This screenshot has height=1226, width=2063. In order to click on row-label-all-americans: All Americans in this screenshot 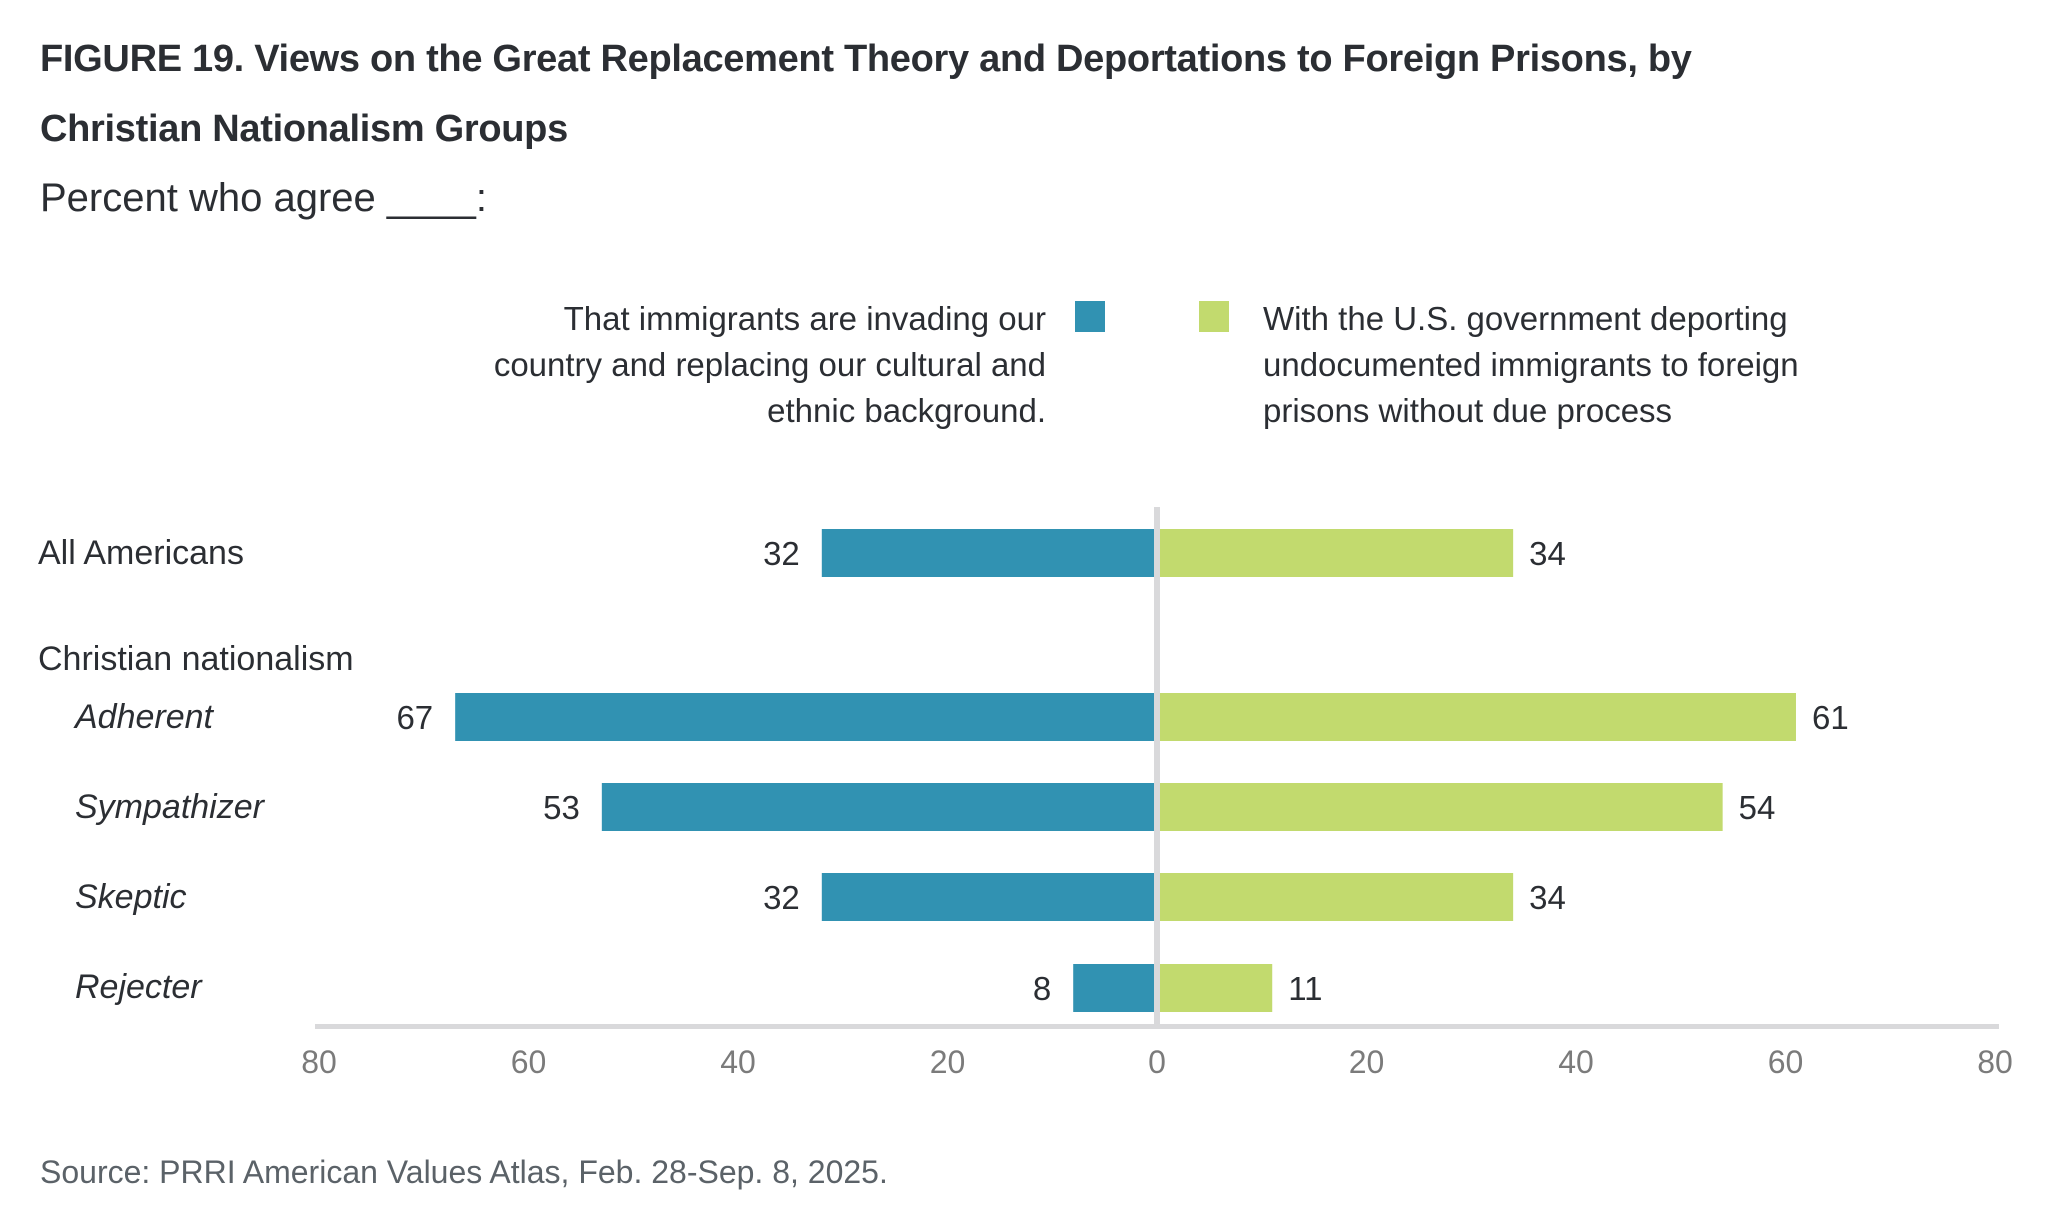, I will do `click(141, 553)`.